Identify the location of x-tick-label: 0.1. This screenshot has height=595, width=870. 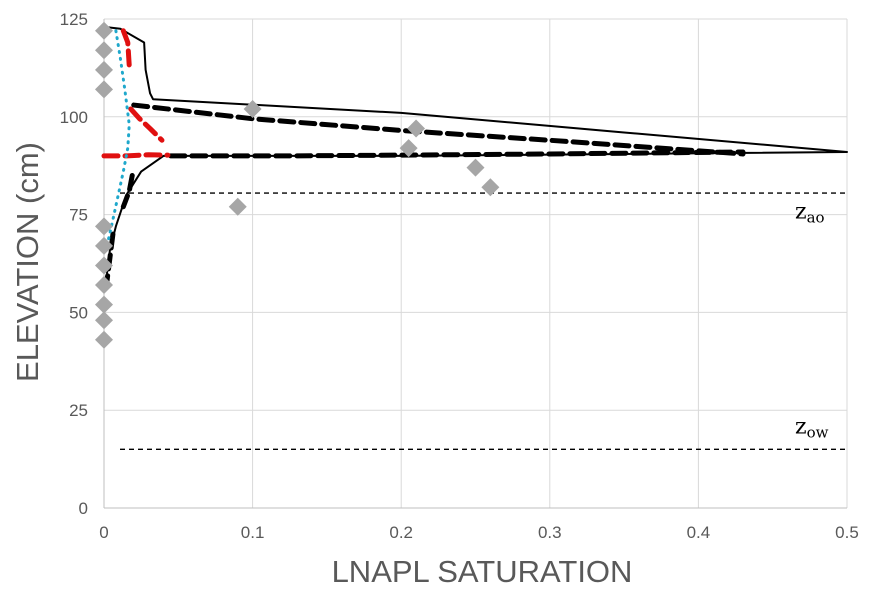
(253, 532).